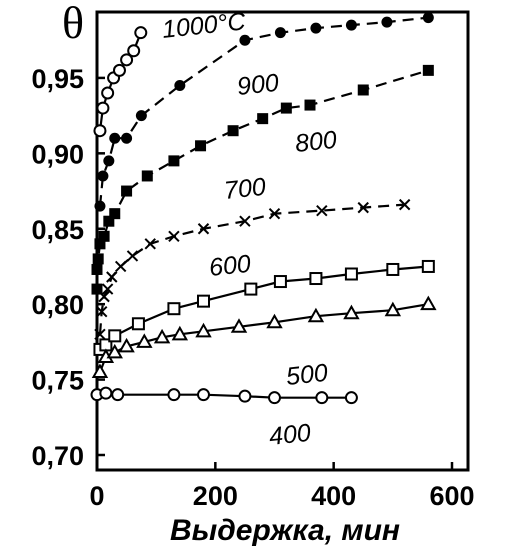 The height and width of the screenshot is (560, 511). I want to click on y-tick-label: 0,75, so click(57, 381).